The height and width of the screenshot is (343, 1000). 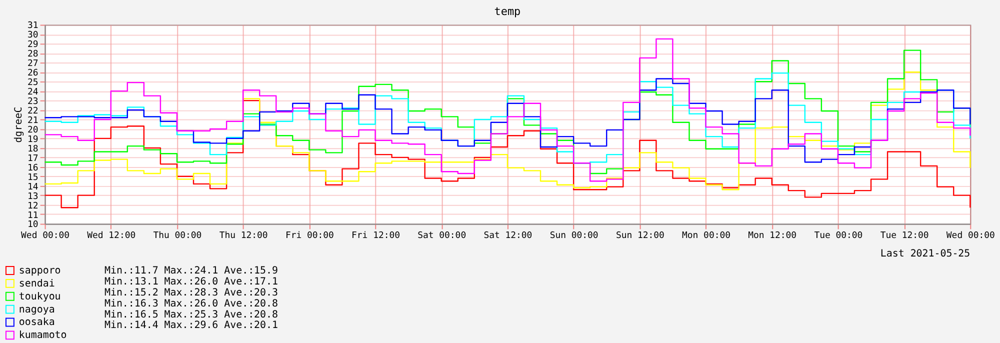 I want to click on legend-label: oosaka, so click(x=36, y=322).